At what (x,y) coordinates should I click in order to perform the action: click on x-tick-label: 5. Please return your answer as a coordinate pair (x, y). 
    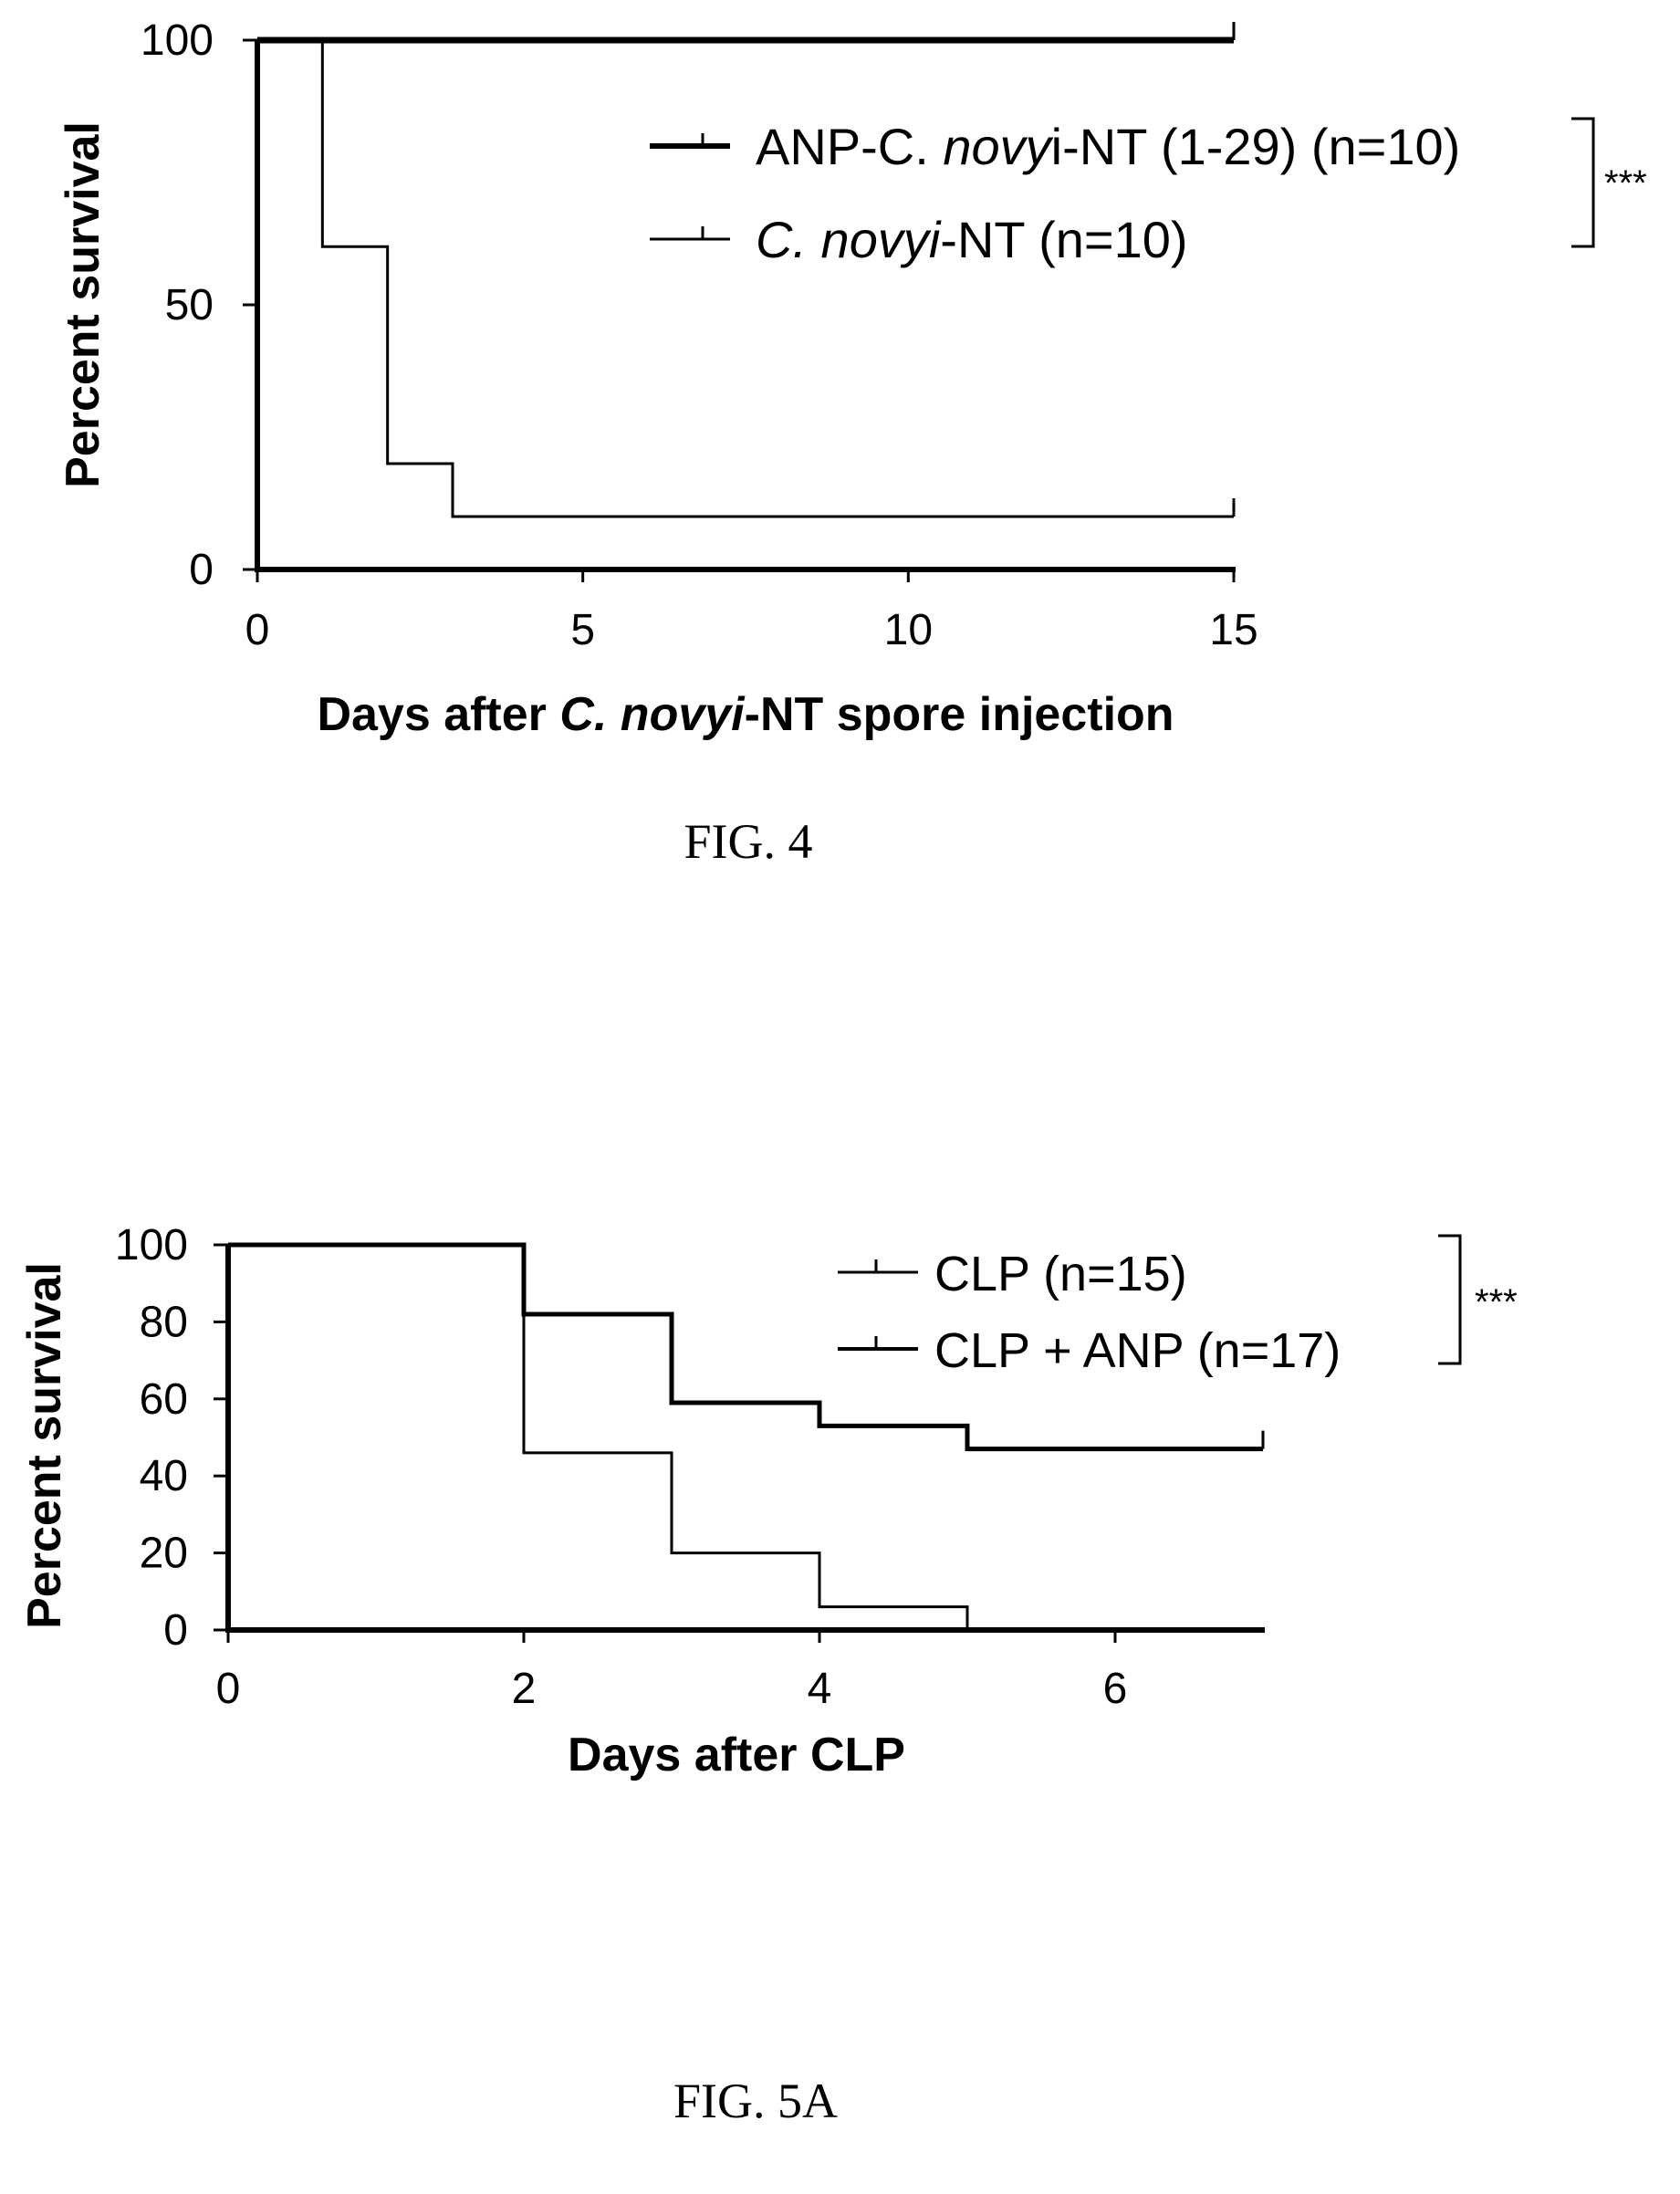
    Looking at the image, I should click on (583, 630).